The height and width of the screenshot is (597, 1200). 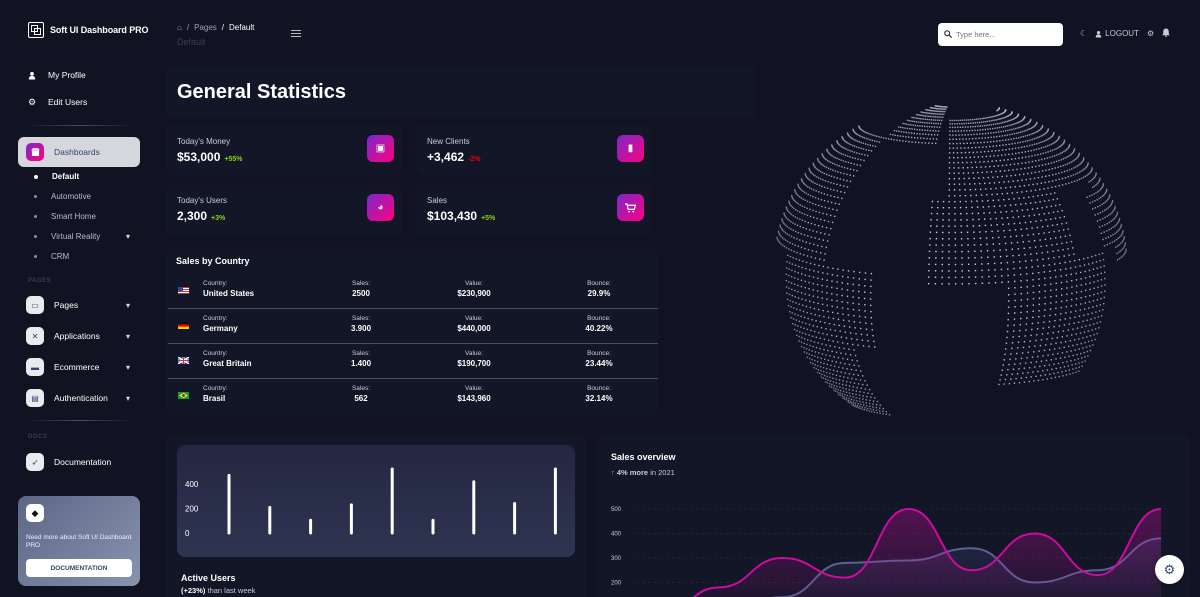 I want to click on sidebar-item-label: Pages, so click(x=66, y=305).